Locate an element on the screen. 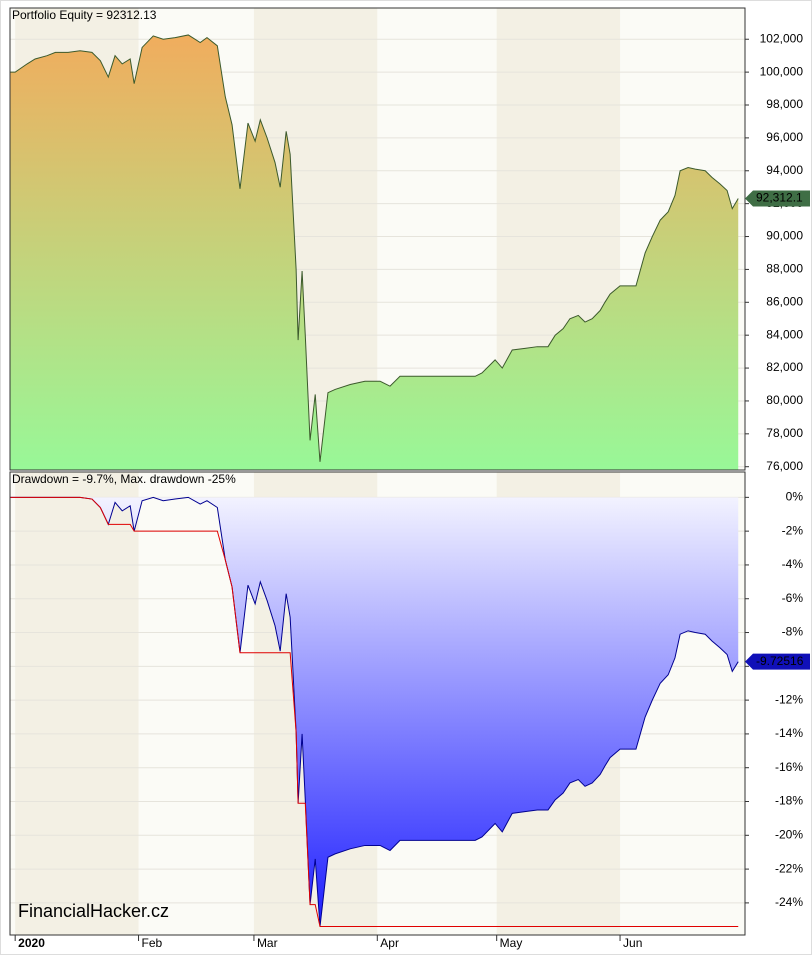  x-tick-label: Mar is located at coordinates (267, 943).